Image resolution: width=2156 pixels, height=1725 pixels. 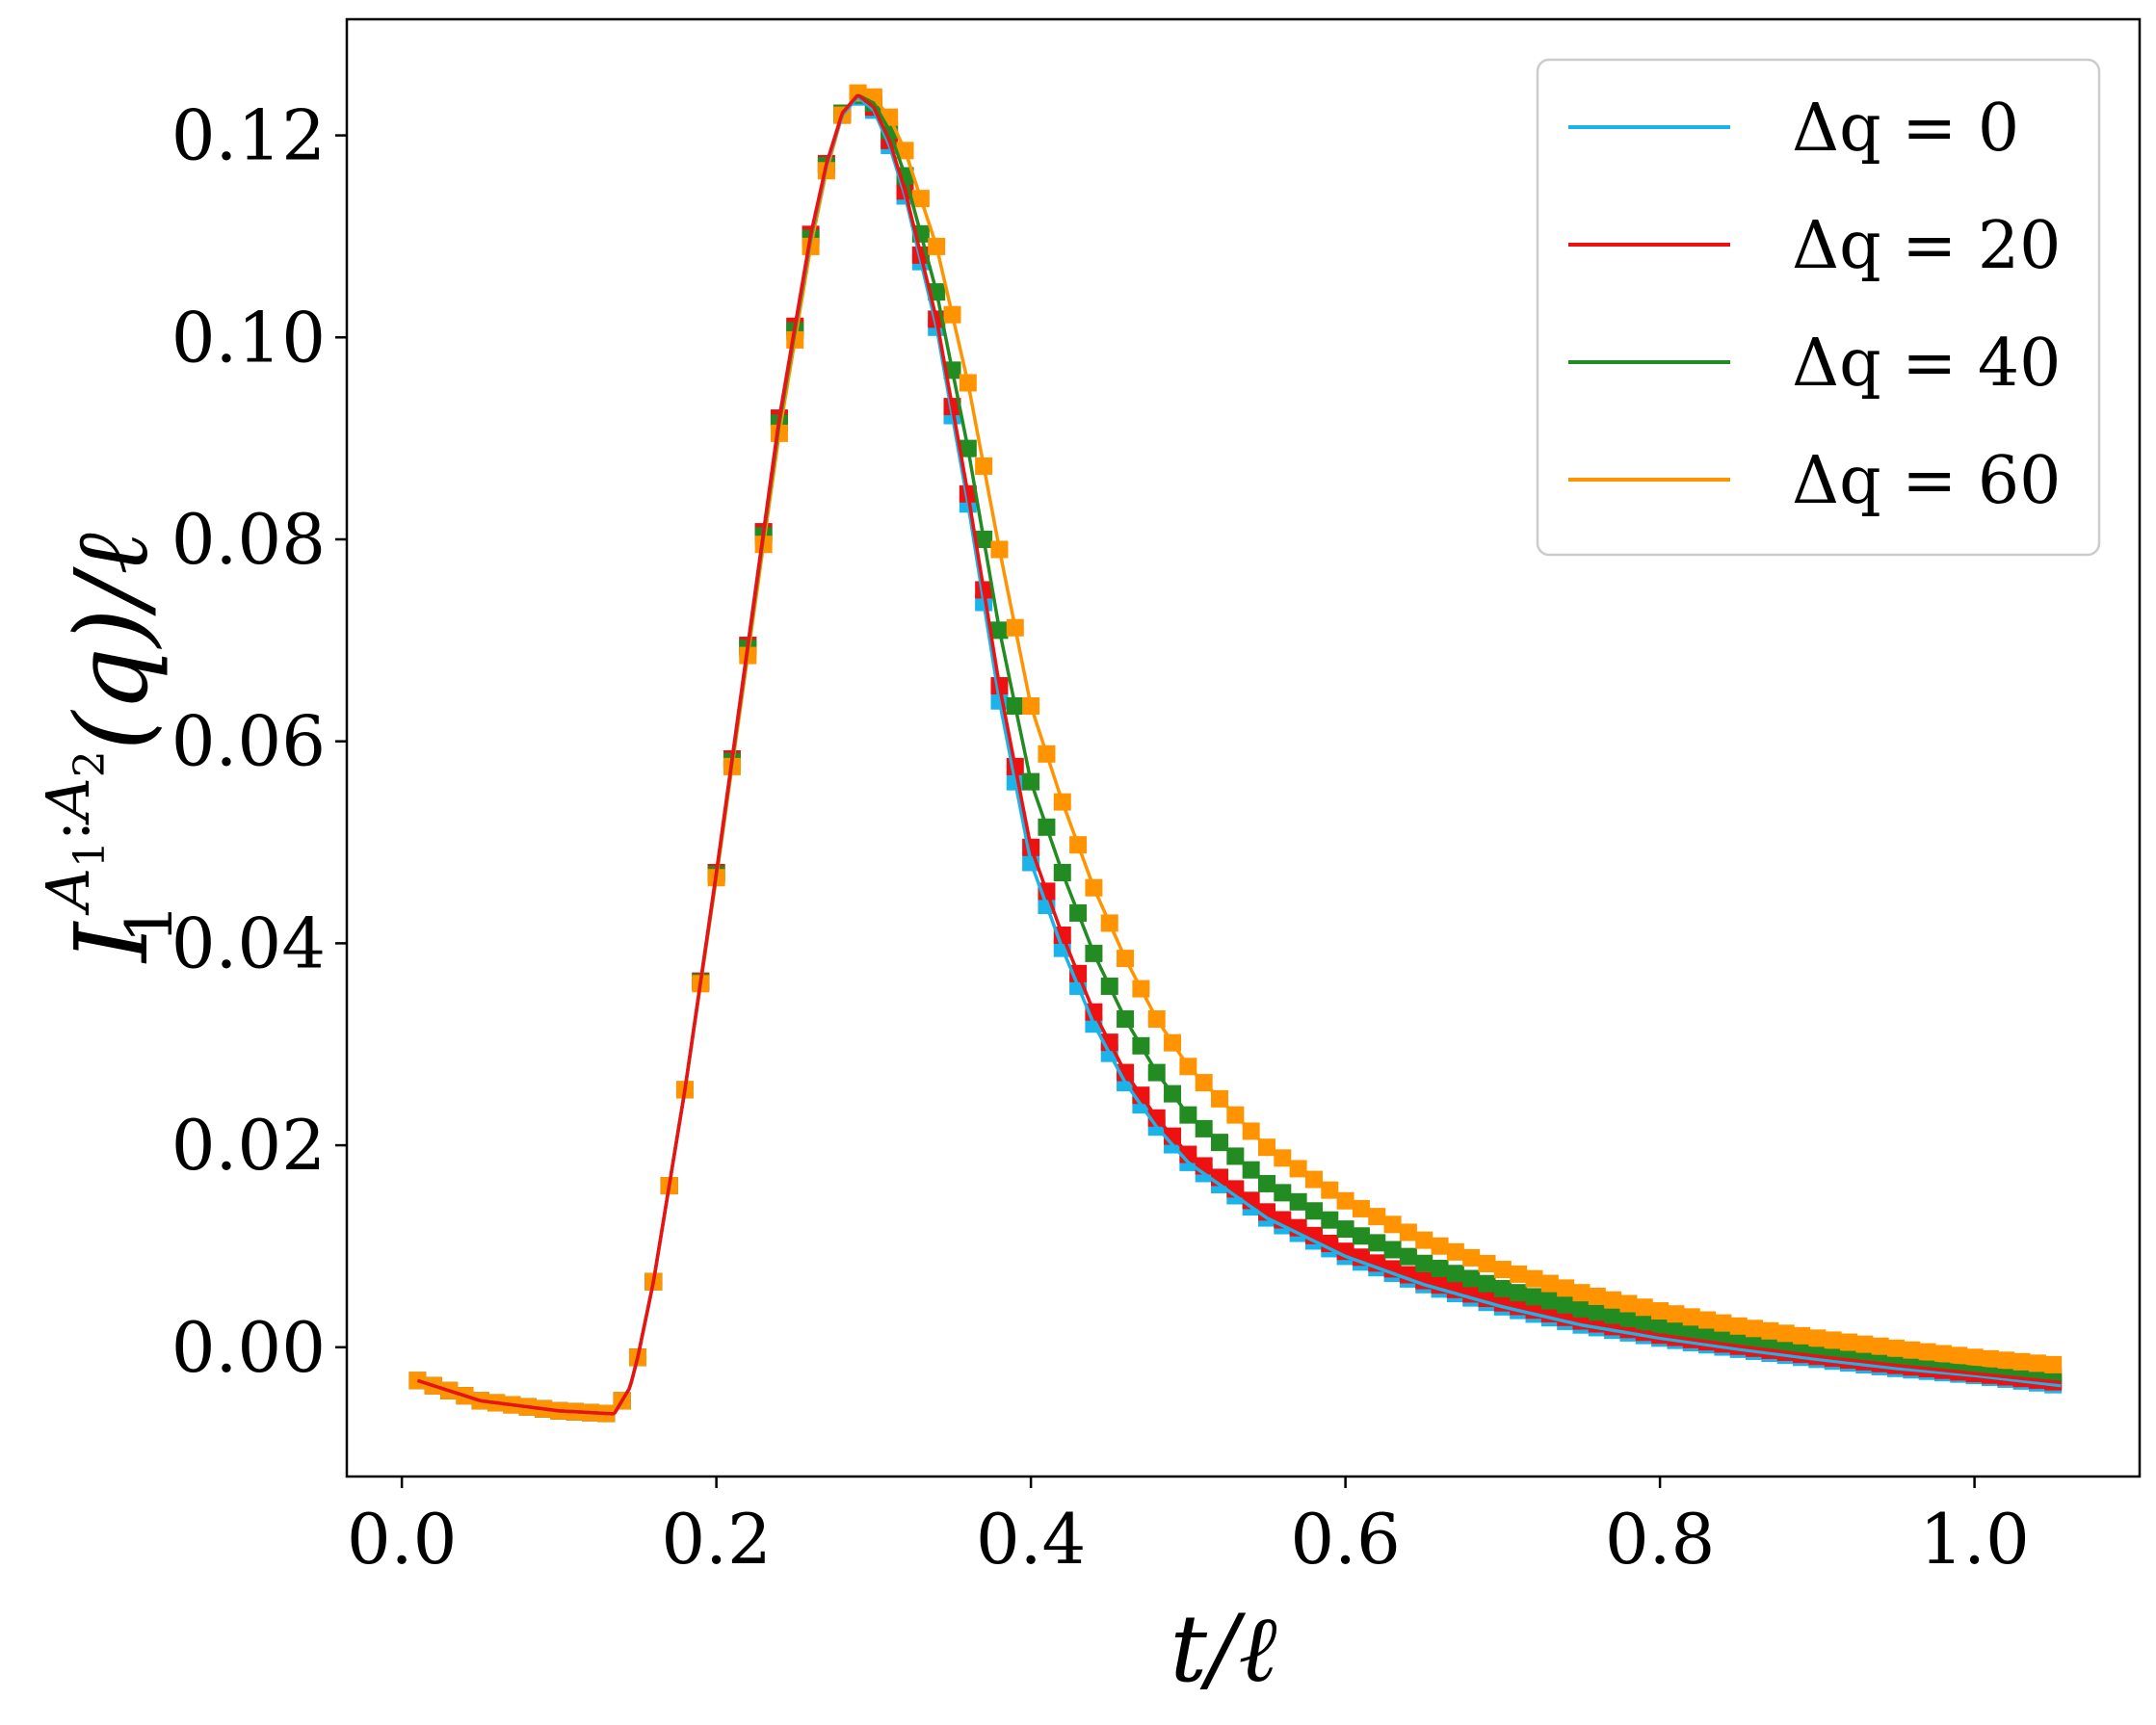 I want to click on y-axis-title-base: I, so click(x=112, y=942).